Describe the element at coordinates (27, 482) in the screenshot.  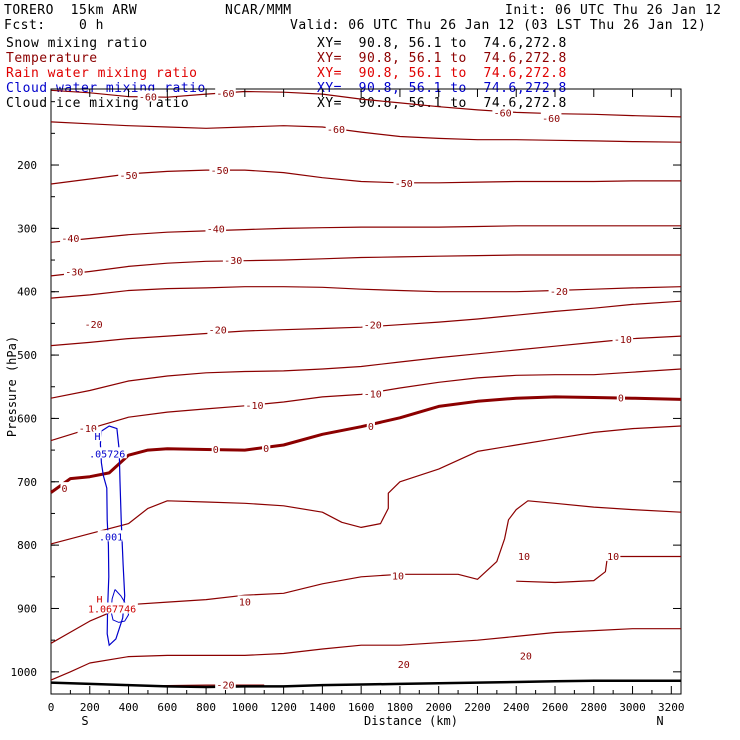
I see `y-tick-label: 700` at that location.